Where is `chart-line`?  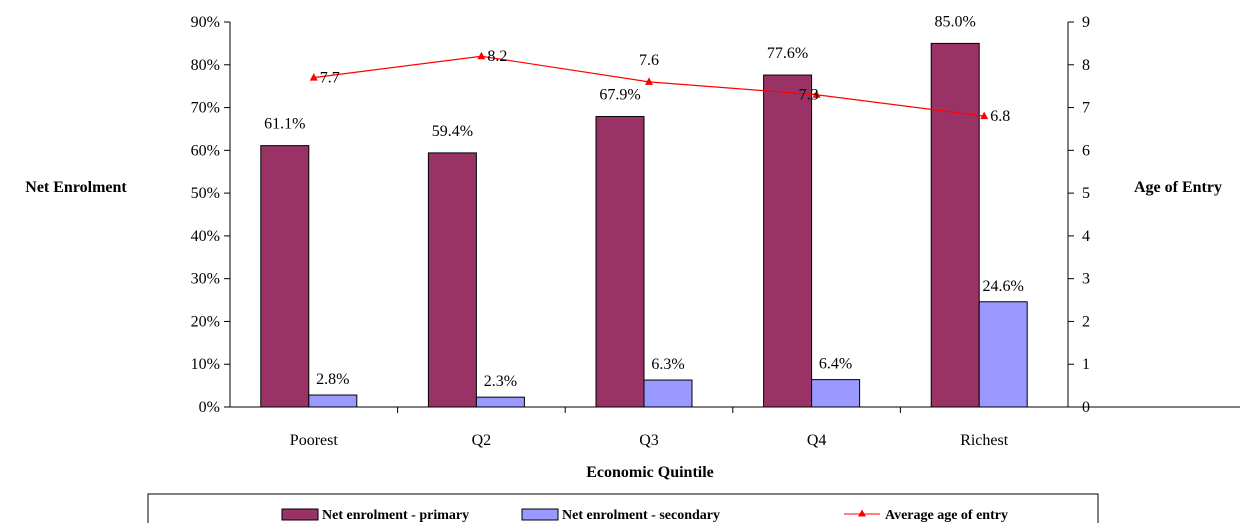
chart-line is located at coordinates (649, 85).